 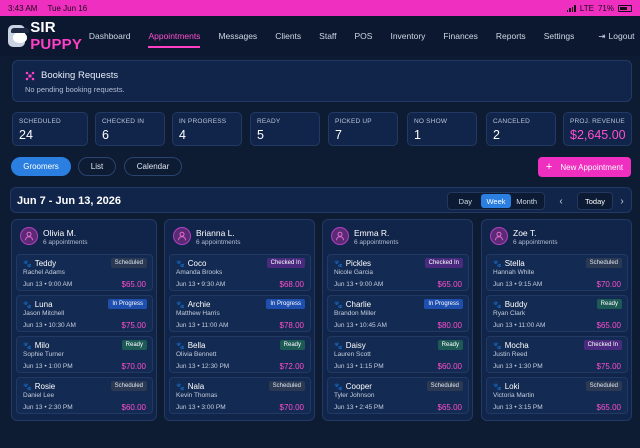 I want to click on new-appointment-button: + New Appointment, so click(x=584, y=167).